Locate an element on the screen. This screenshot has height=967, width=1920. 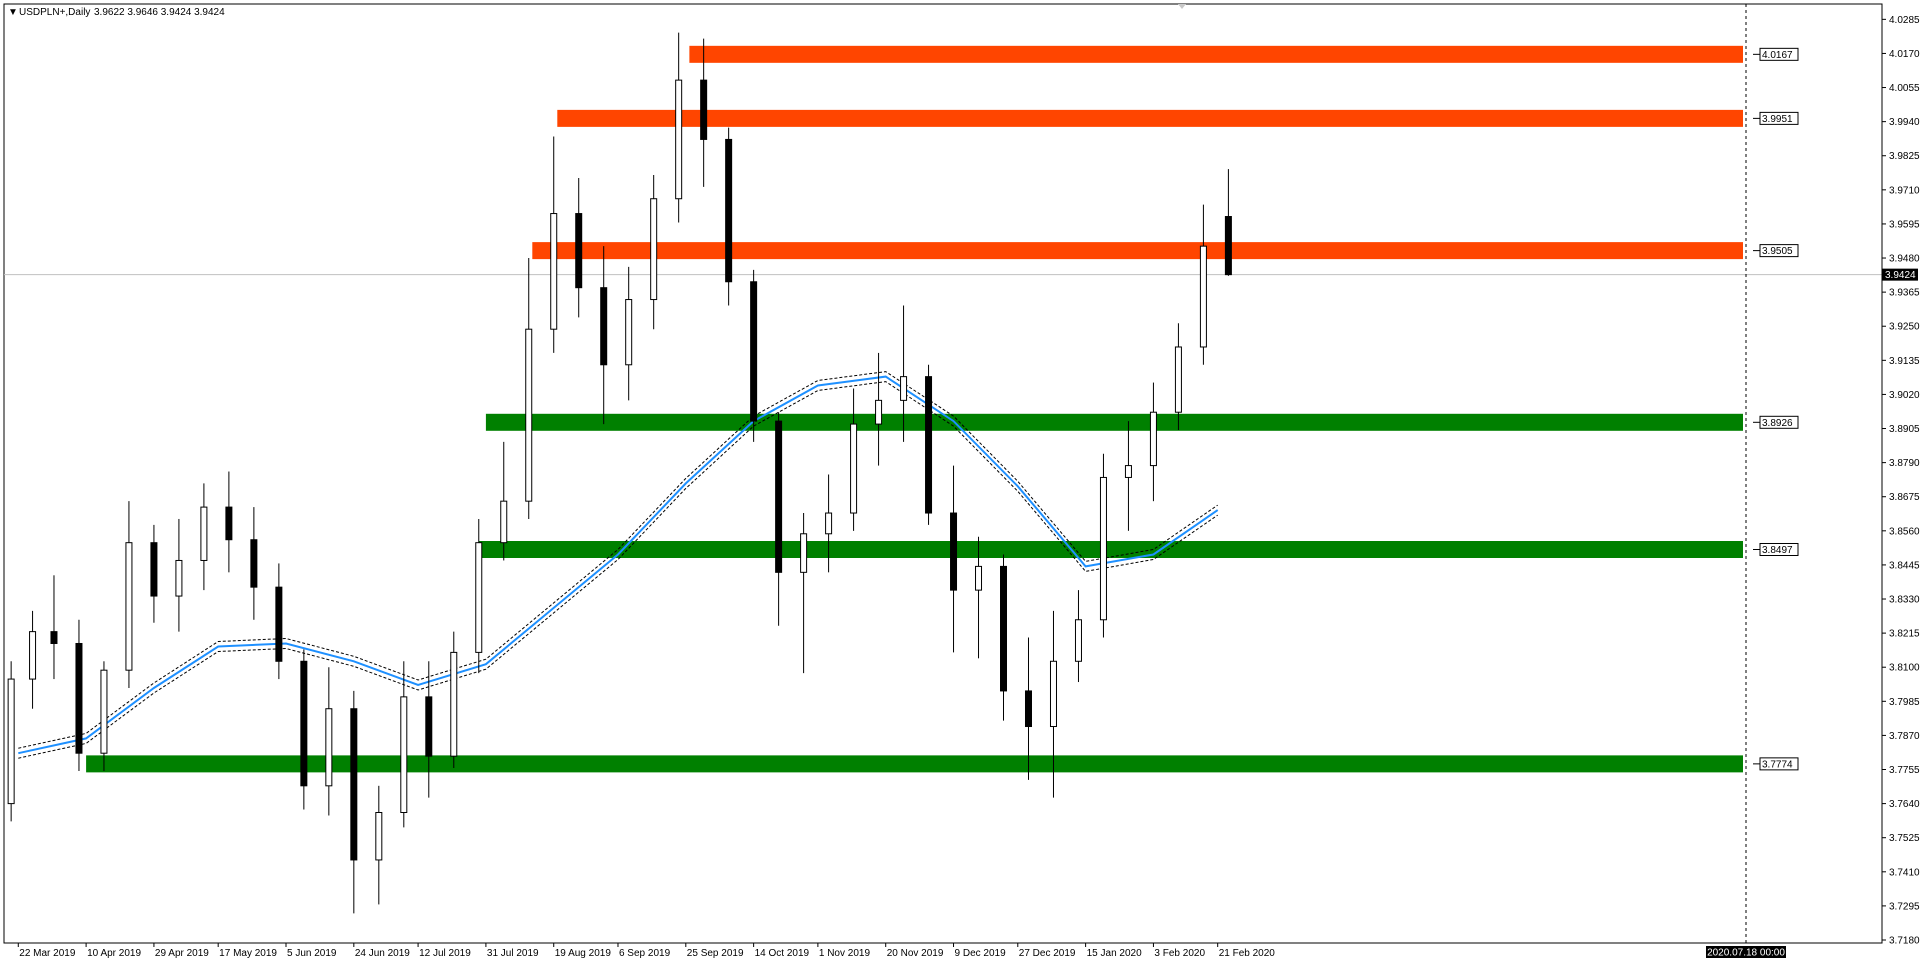
price-tick-label: 3.8675 is located at coordinates (1904, 497).